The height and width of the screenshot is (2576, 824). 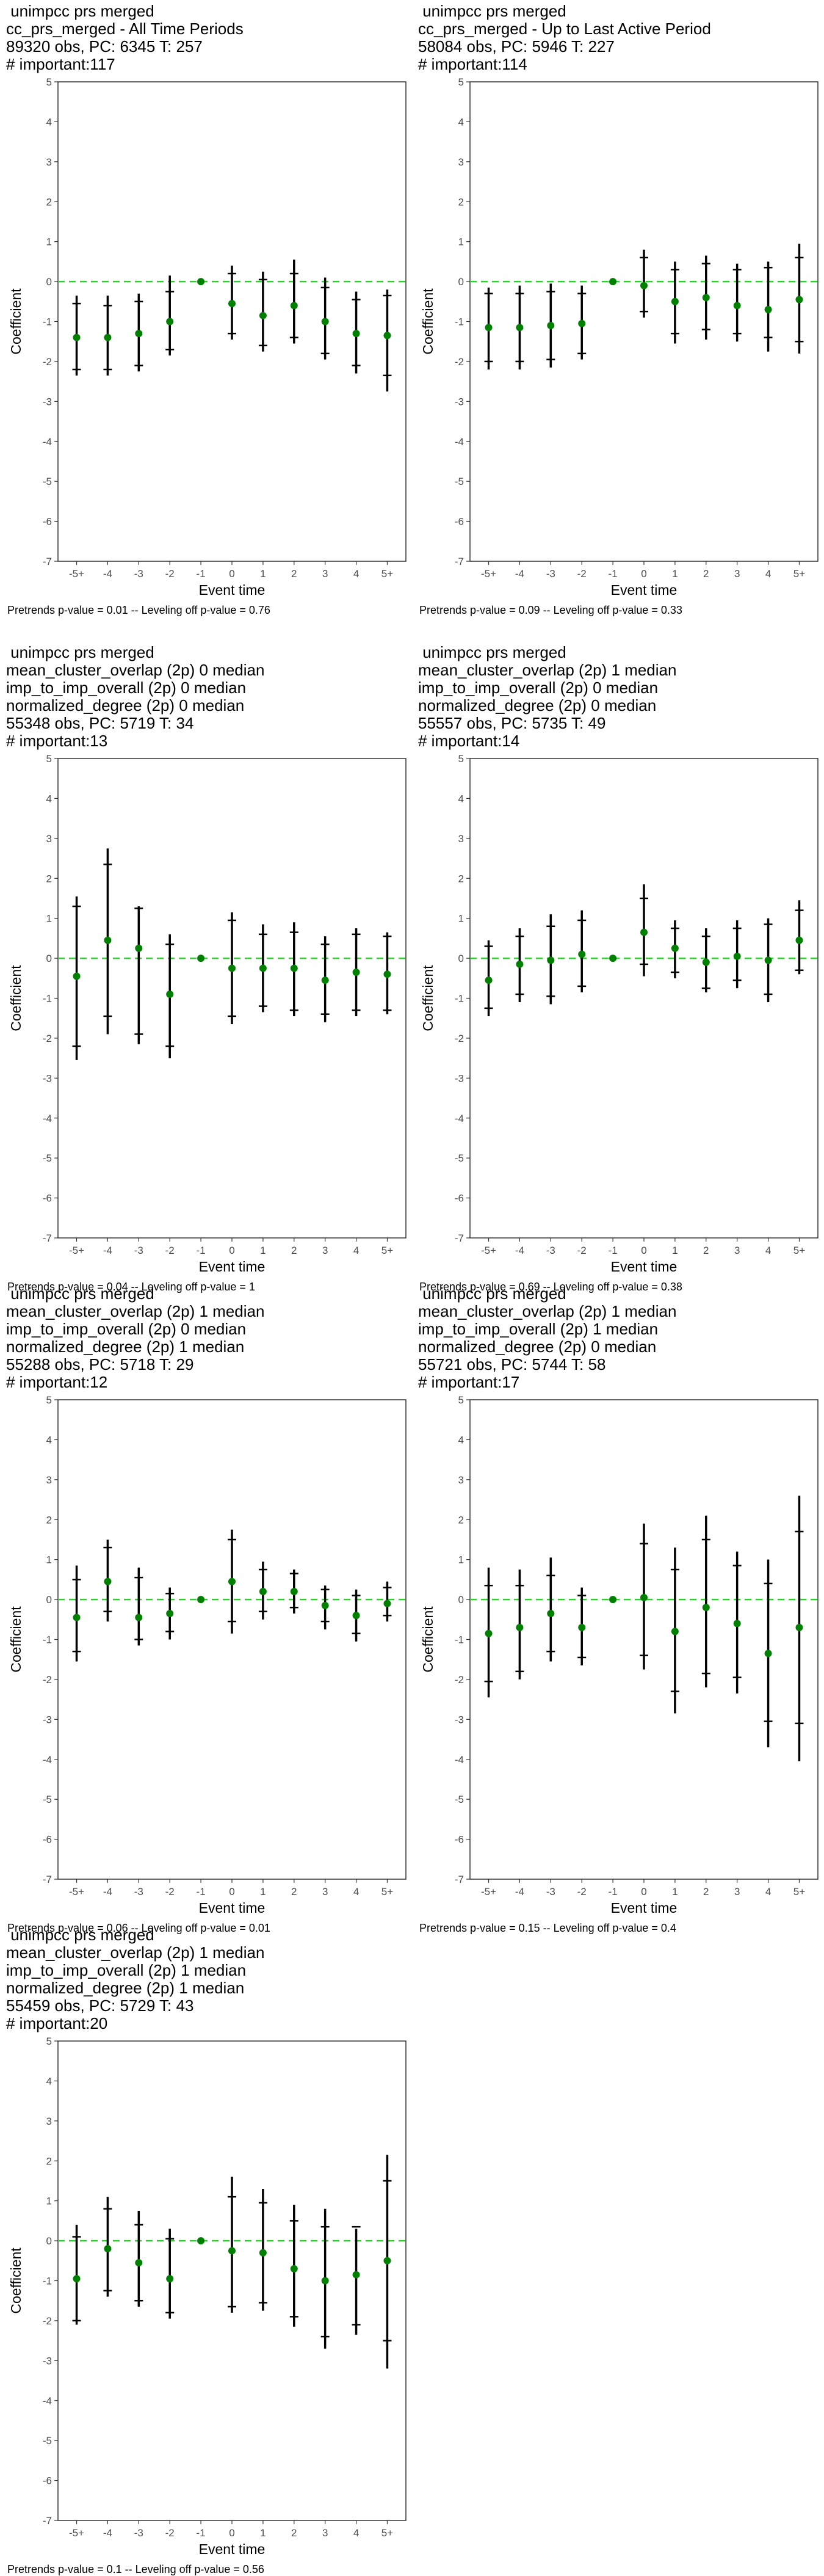 I want to click on y-axis-label: Coefficient, so click(x=428, y=998).